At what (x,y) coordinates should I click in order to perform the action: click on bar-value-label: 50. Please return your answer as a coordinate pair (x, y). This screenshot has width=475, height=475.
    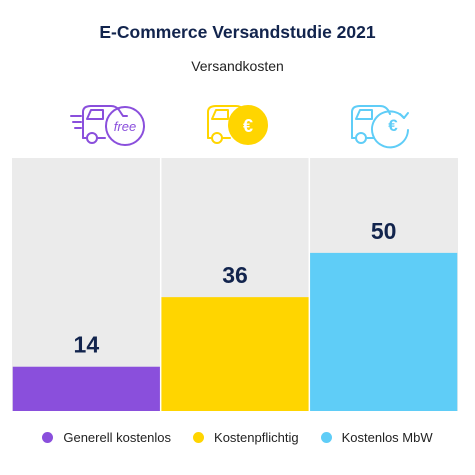
    Looking at the image, I should click on (384, 231).